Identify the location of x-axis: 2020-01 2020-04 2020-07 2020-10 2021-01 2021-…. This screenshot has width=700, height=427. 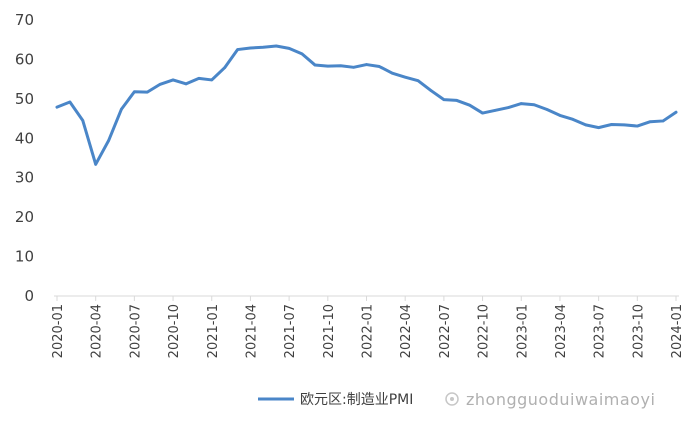
(368, 326).